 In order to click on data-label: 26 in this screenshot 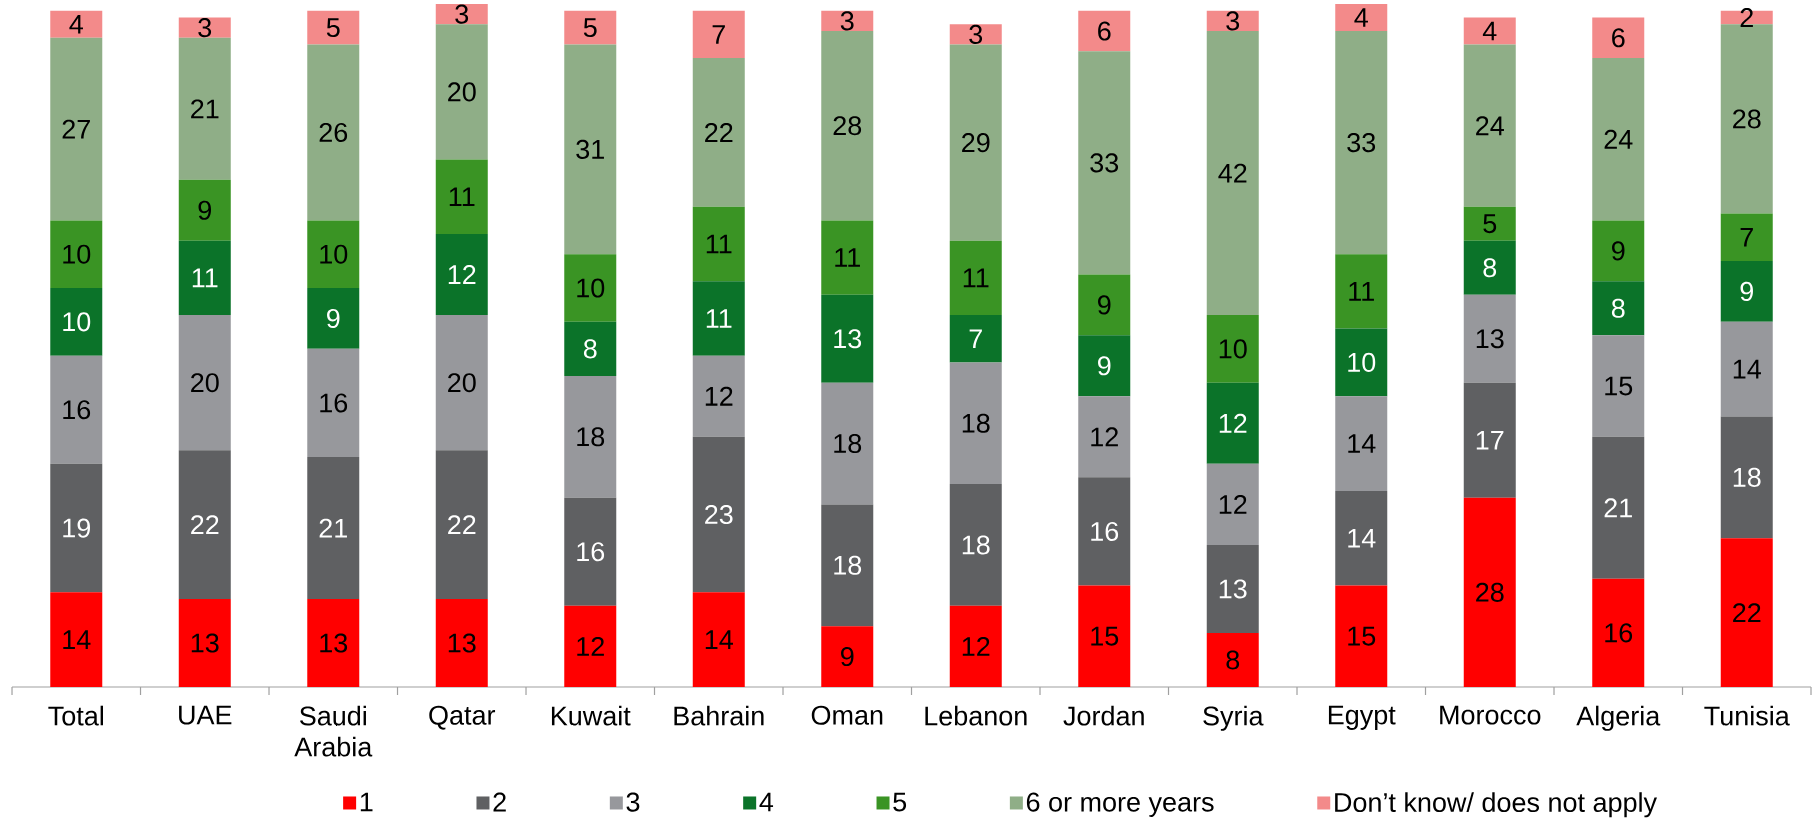, I will do `click(333, 132)`.